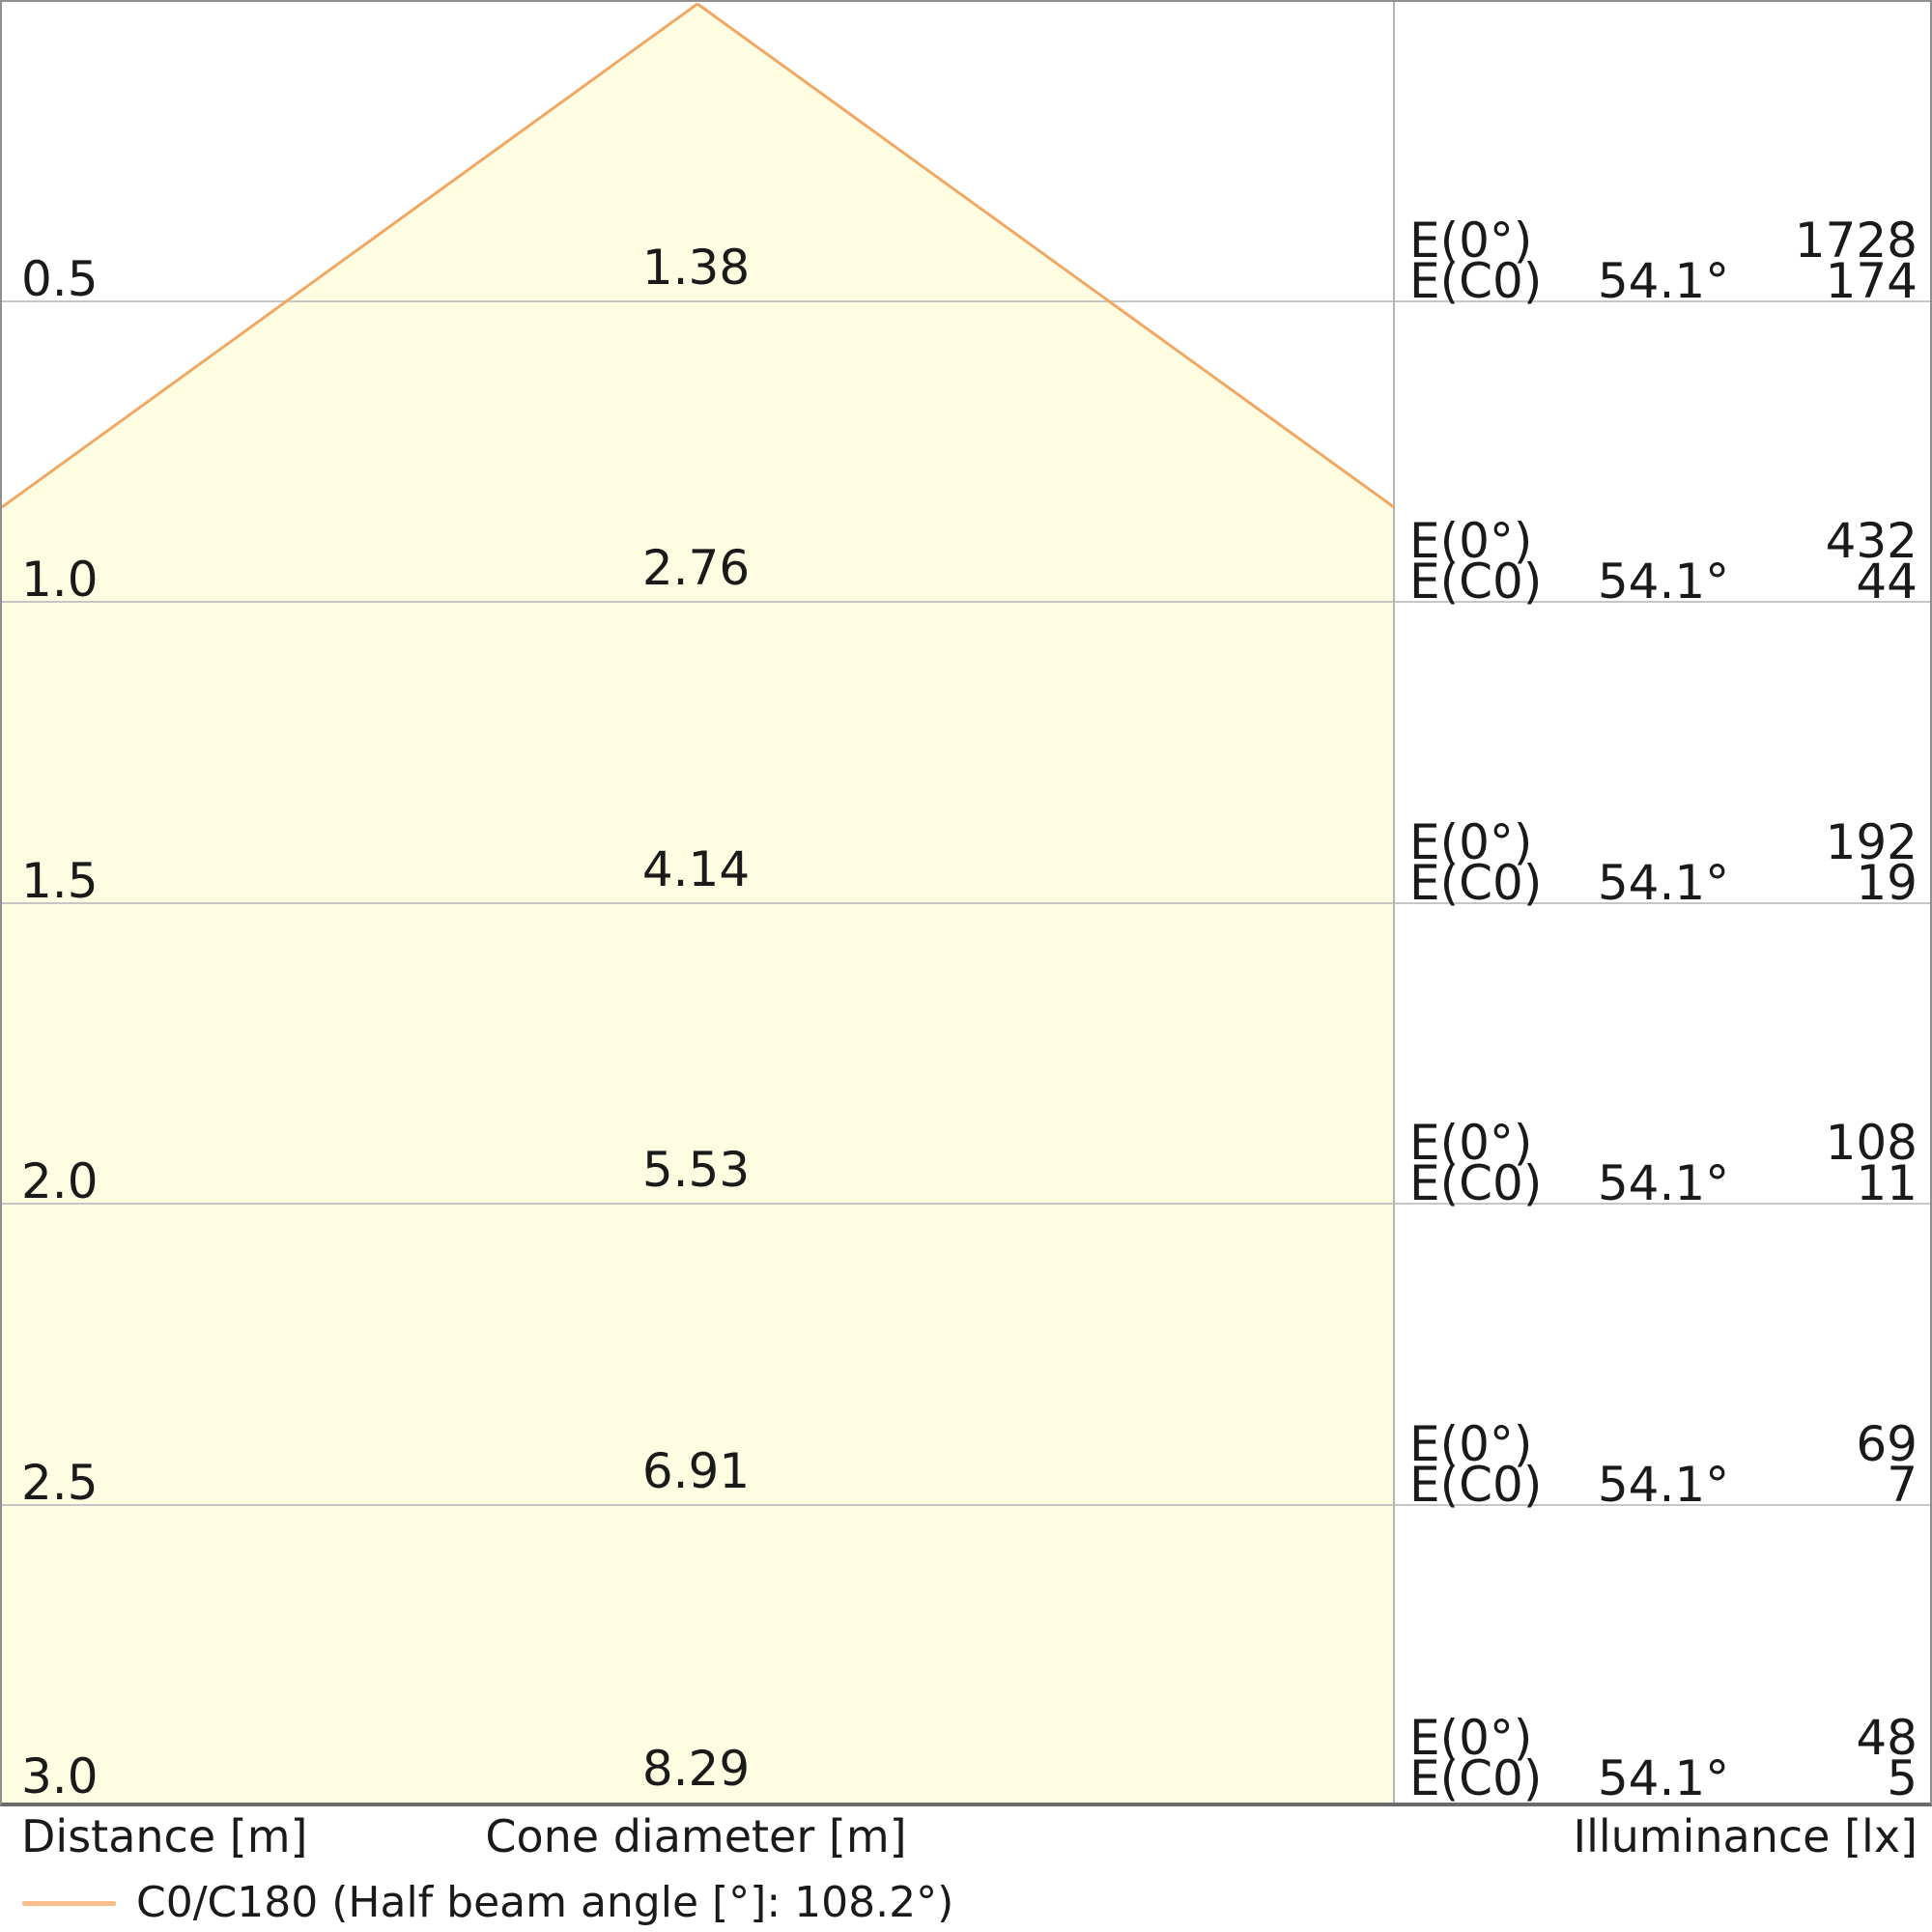 This screenshot has height=1932, width=1932. What do you see at coordinates (164, 1836) in the screenshot?
I see `axis-label-distance: Distance [m]` at bounding box center [164, 1836].